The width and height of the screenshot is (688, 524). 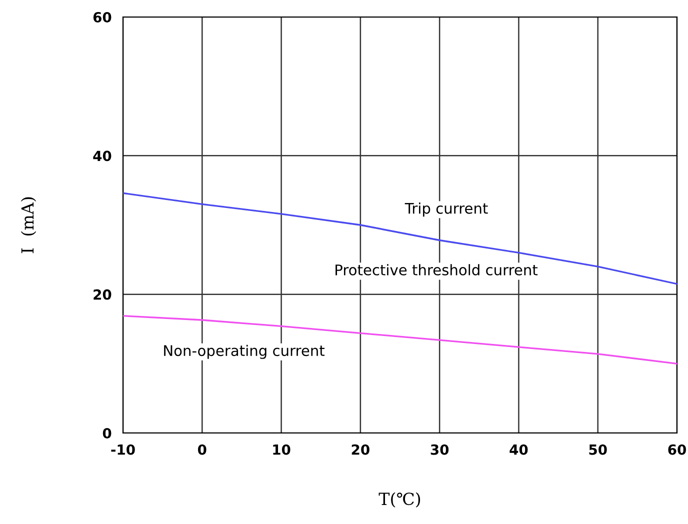 I want to click on y-axis-title: I (mA), so click(x=28, y=225).